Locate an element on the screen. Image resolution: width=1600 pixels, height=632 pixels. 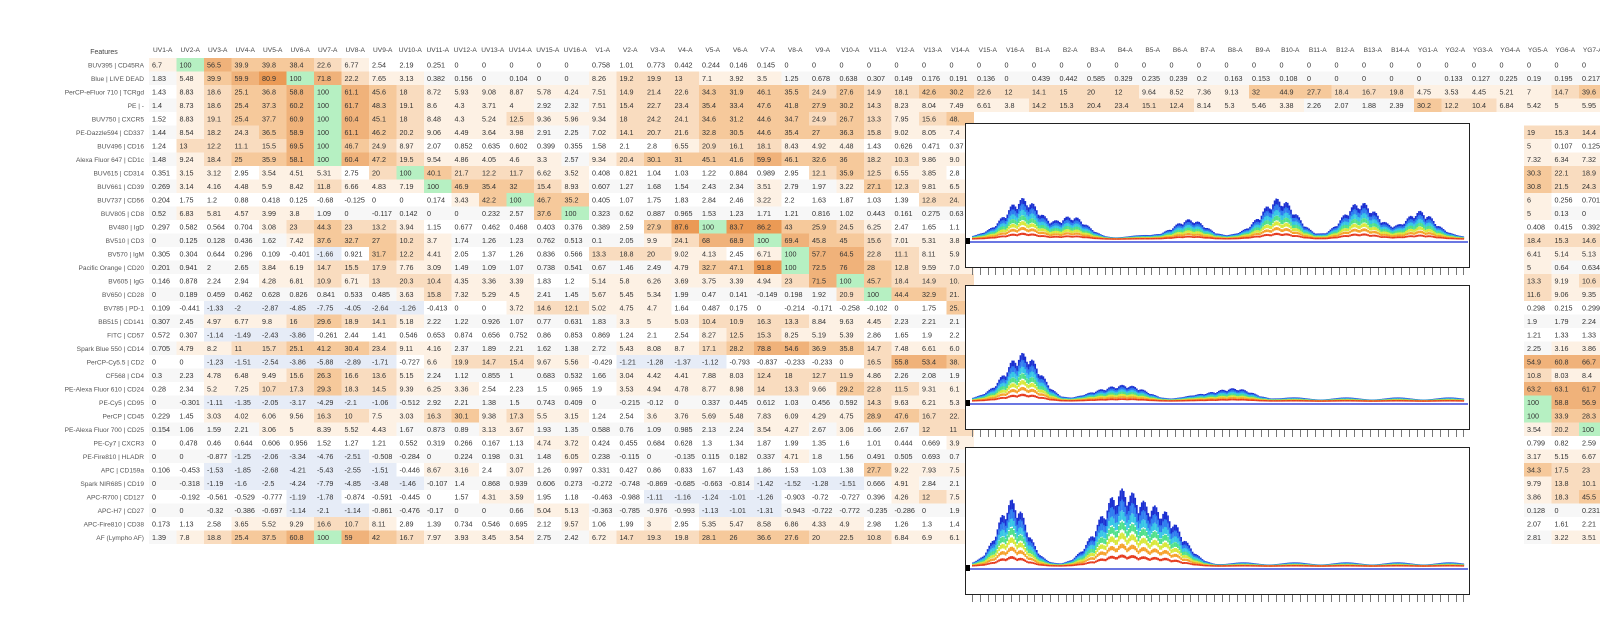
matrix-cell: 37.6 is located at coordinates (544, 213).